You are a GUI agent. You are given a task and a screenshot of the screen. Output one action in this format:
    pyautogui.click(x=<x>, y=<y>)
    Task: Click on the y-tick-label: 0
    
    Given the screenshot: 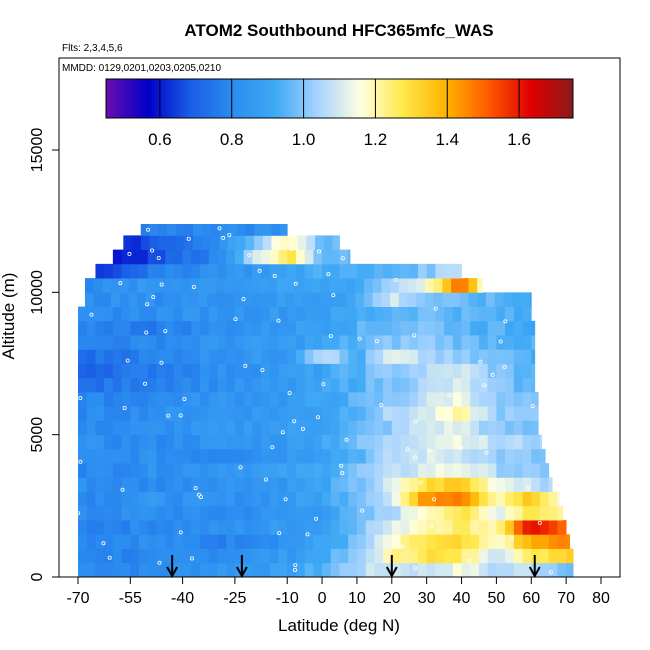 What is the action you would take?
    pyautogui.click(x=37, y=576)
    